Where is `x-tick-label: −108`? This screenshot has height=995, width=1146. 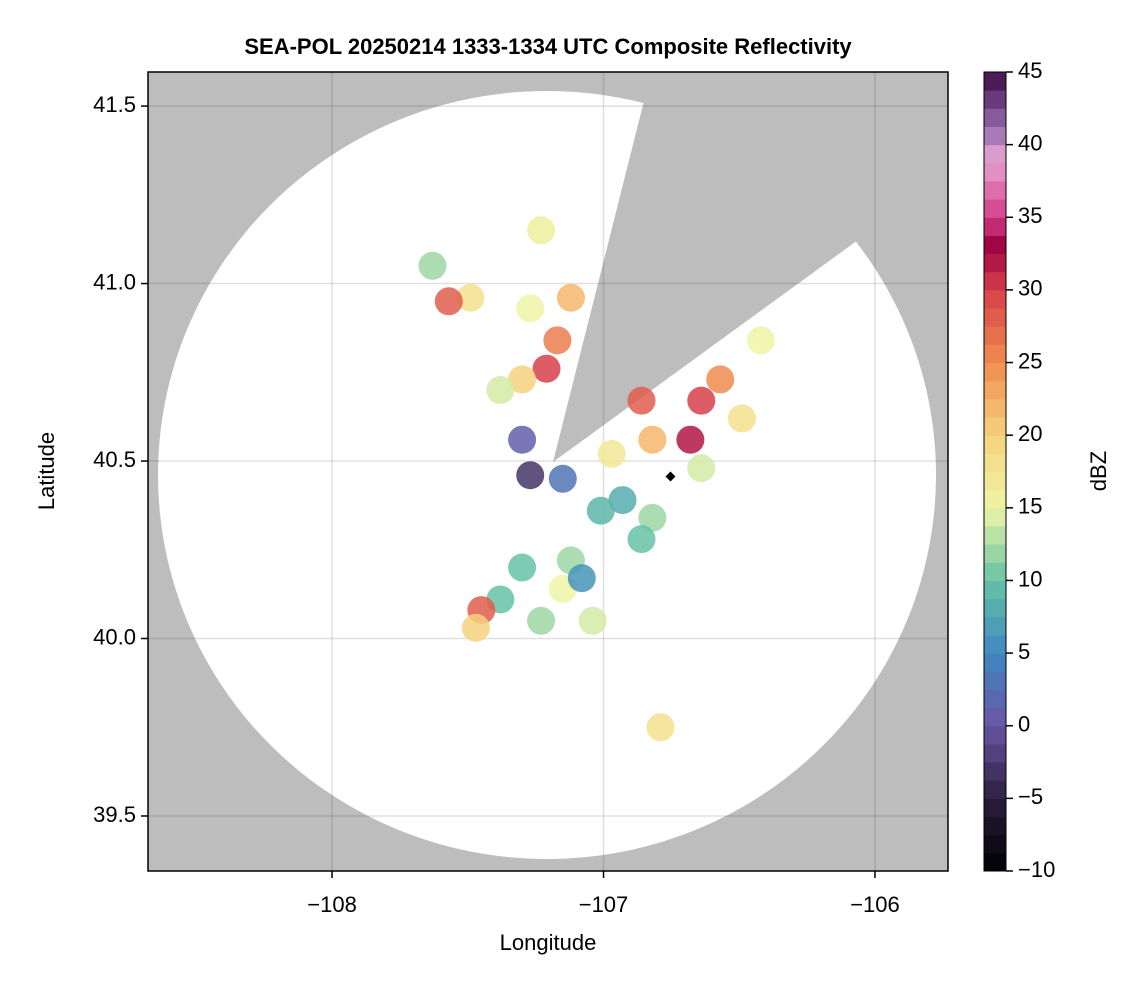
x-tick-label: −108 is located at coordinates (332, 904).